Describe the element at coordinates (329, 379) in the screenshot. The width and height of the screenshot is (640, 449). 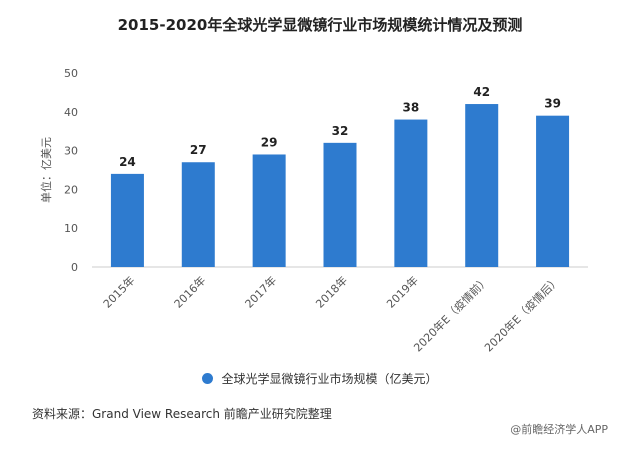
I see `legend-label: 全球光学显微镜行业市场规模（亿美元）` at that location.